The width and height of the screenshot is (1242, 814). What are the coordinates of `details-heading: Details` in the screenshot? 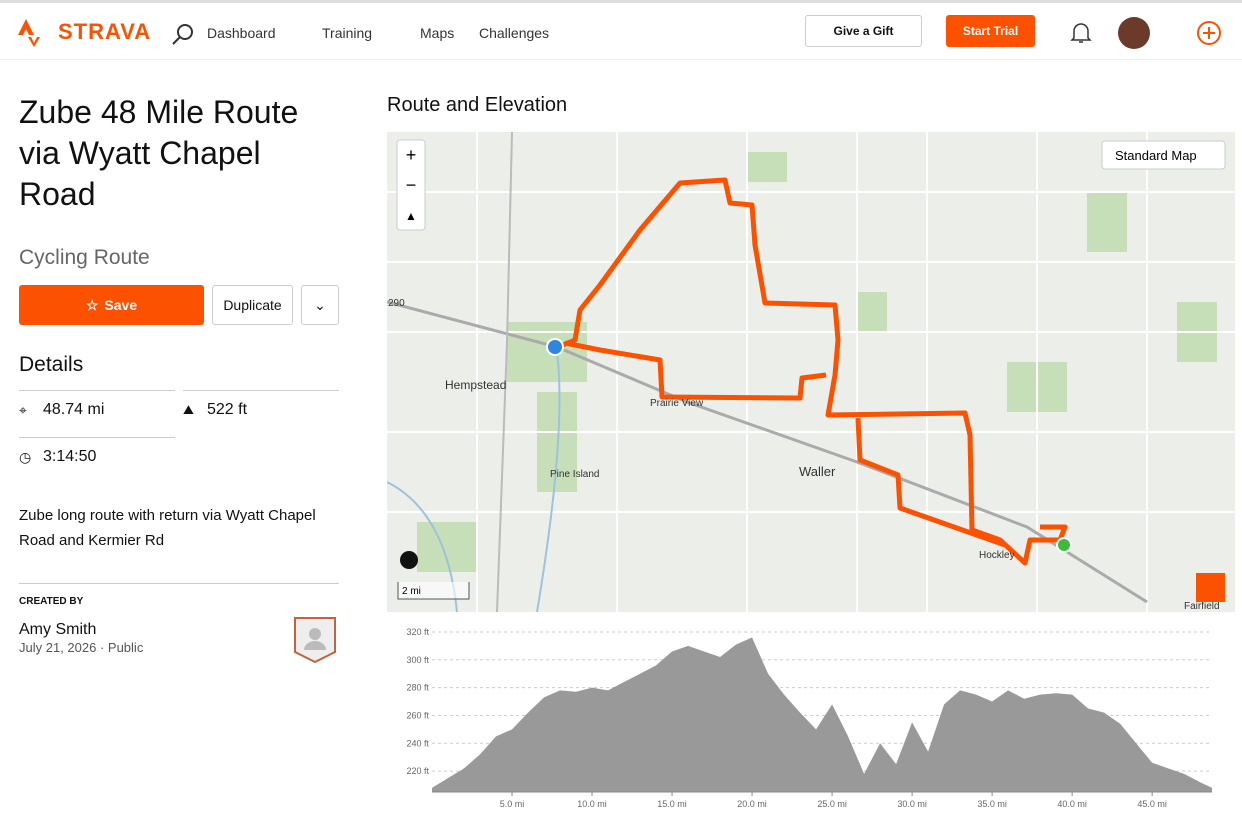 It's located at (51, 364).